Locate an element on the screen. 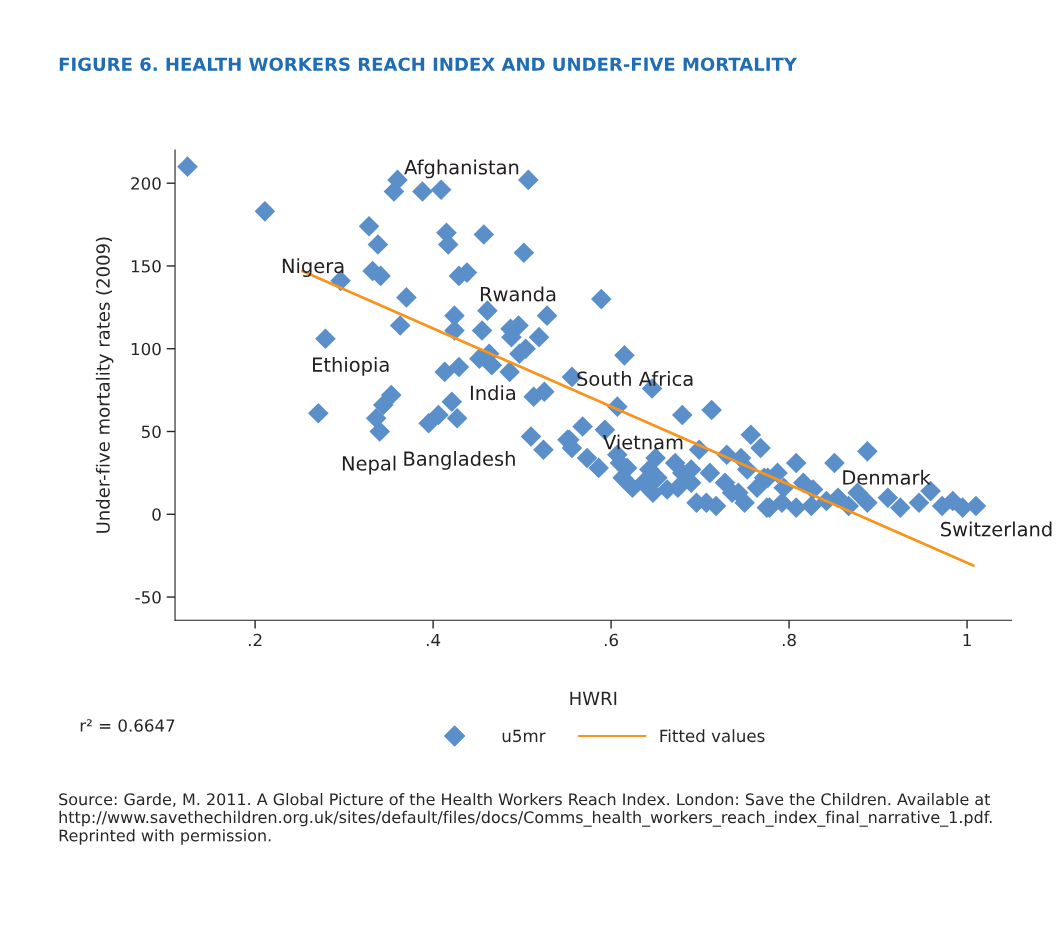  y-axis-title: Under-five mortality rates (2009) is located at coordinates (104, 385).